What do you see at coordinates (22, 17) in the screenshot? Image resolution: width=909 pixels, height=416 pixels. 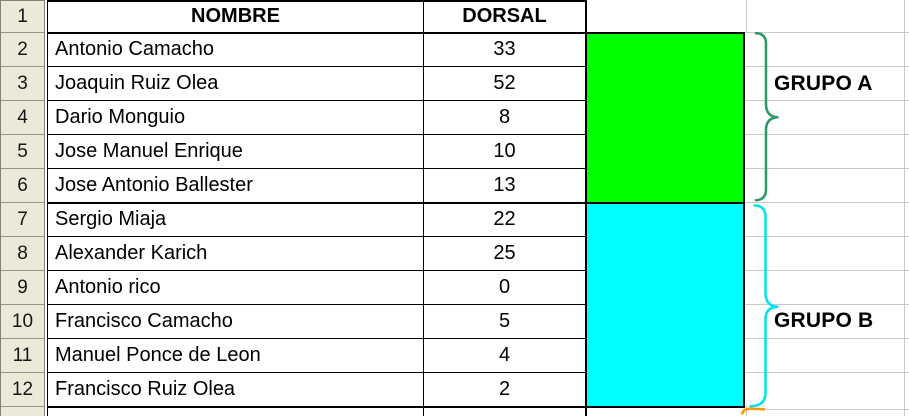 I see `row-header-cell: 1` at bounding box center [22, 17].